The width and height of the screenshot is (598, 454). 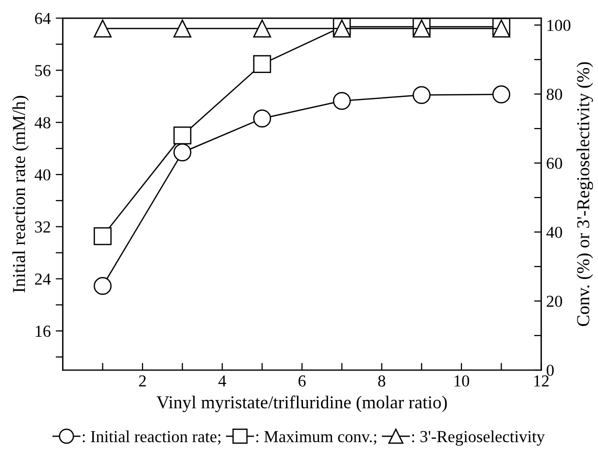 I want to click on x-axis-title: Vinyl myristate/trifluridine (molar ratio), so click(x=301, y=404).